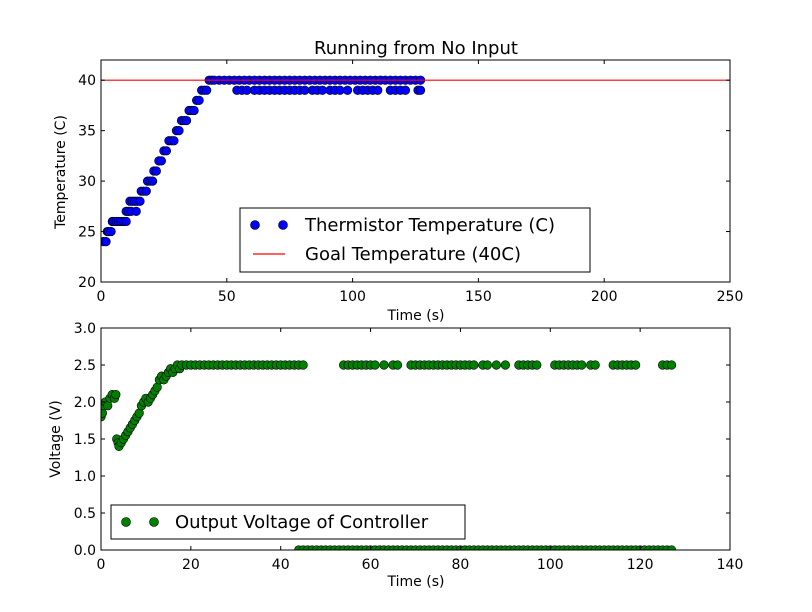 The height and width of the screenshot is (612, 812). I want to click on legend: Output Voltage of Controller, so click(288, 522).